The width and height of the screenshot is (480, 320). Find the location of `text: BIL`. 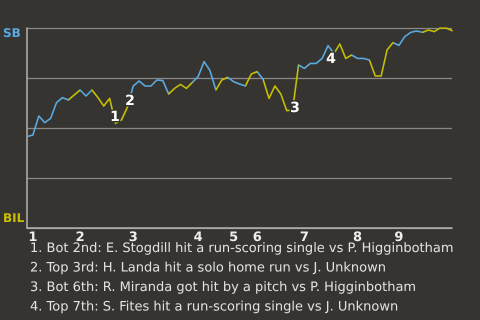

text: BIL is located at coordinates (14, 218).